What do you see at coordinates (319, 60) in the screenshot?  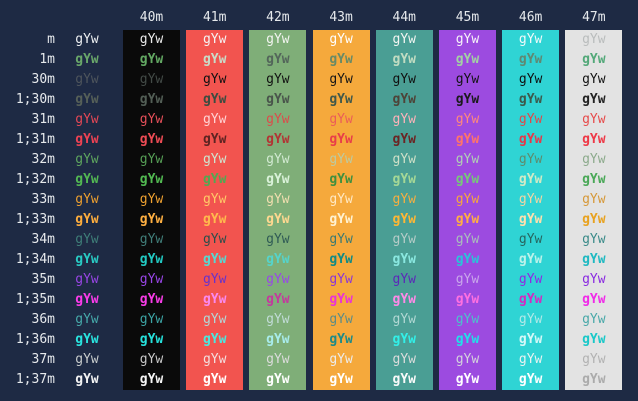 I see `ansi-row-1m: 1m gYw gYw gYw gYw gYw gYw gYw gYw gYw` at bounding box center [319, 60].